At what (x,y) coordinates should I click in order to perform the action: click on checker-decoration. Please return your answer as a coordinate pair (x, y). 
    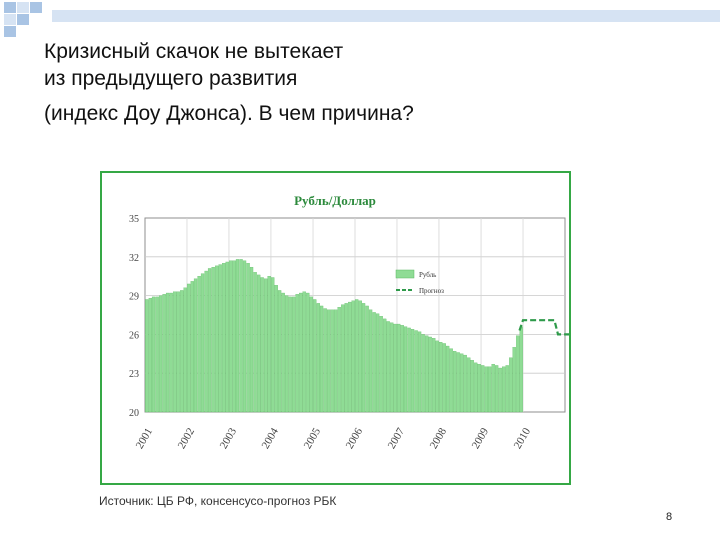
    Looking at the image, I should click on (362, 19).